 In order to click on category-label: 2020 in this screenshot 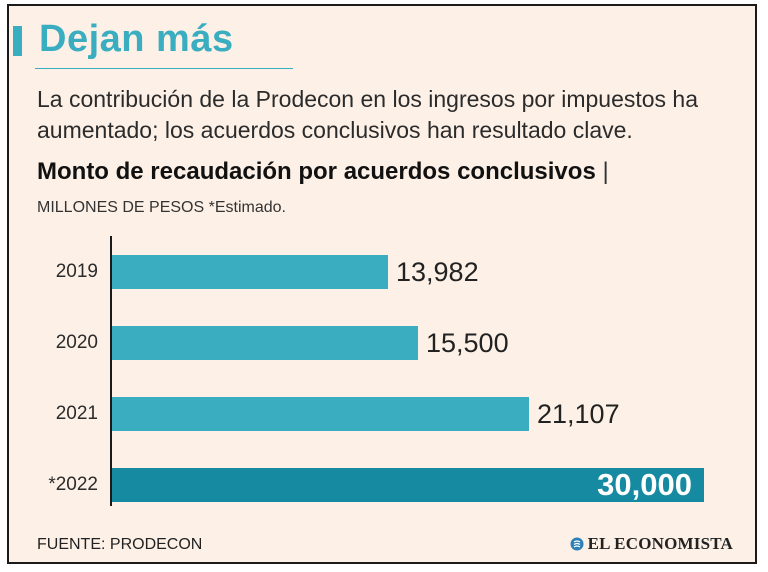, I will do `click(76, 342)`.